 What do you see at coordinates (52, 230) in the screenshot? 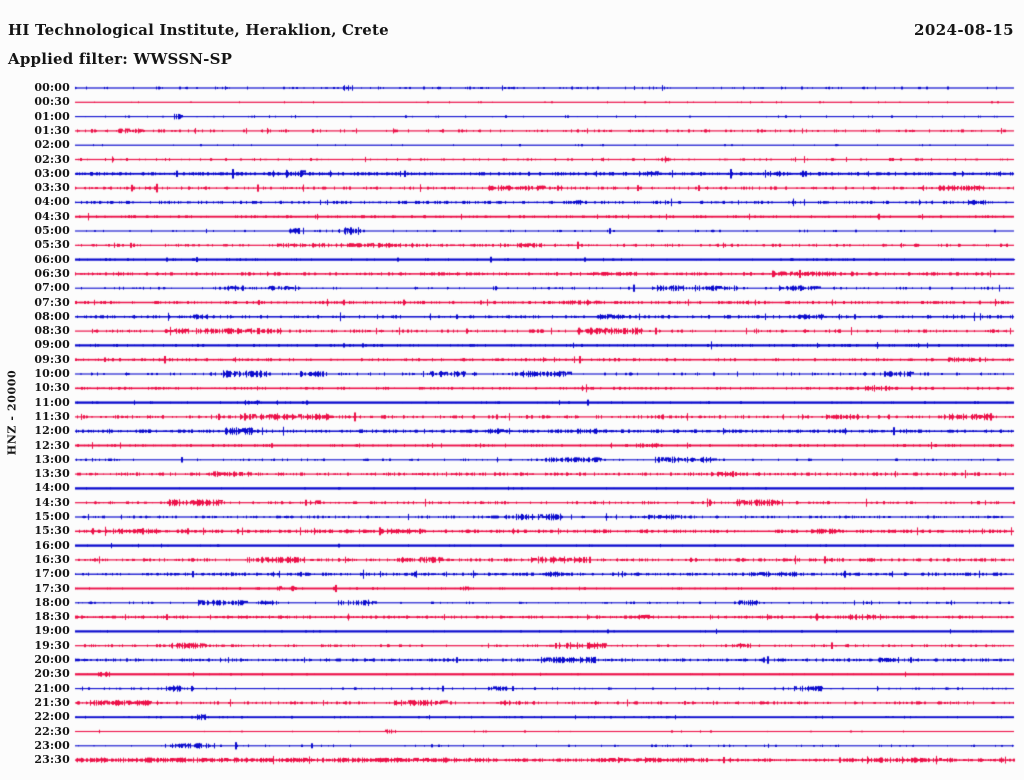
I see `time-label: 05:00` at bounding box center [52, 230].